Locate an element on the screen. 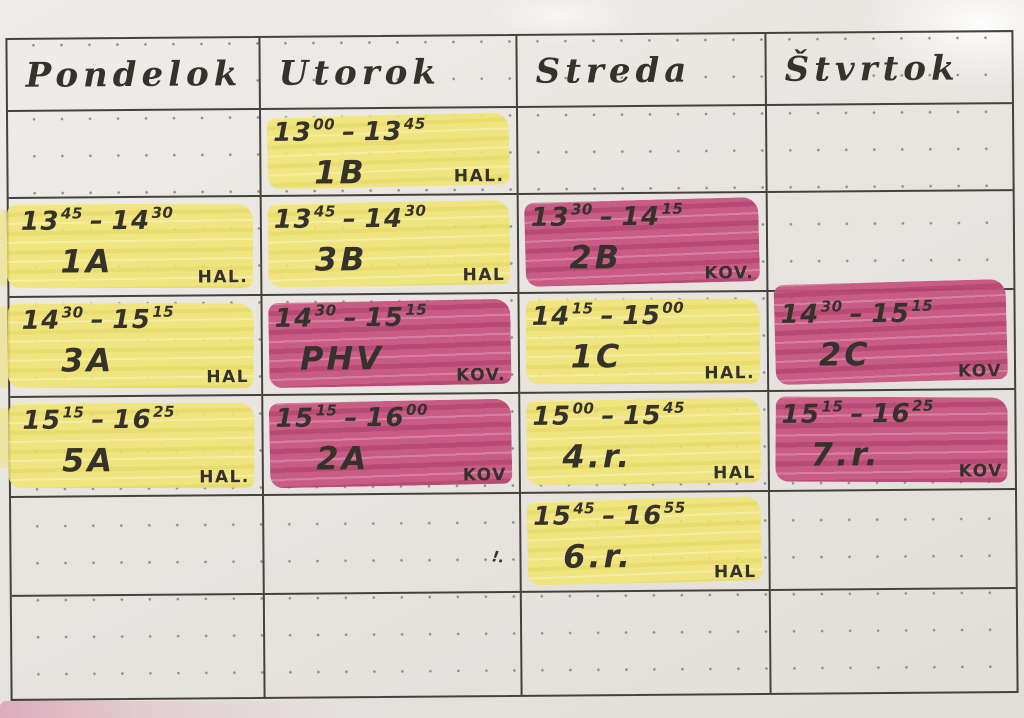 The width and height of the screenshot is (1024, 718). schedule-cell-r5-c2: 1545–1655 6.r. HAL is located at coordinates (646, 542).